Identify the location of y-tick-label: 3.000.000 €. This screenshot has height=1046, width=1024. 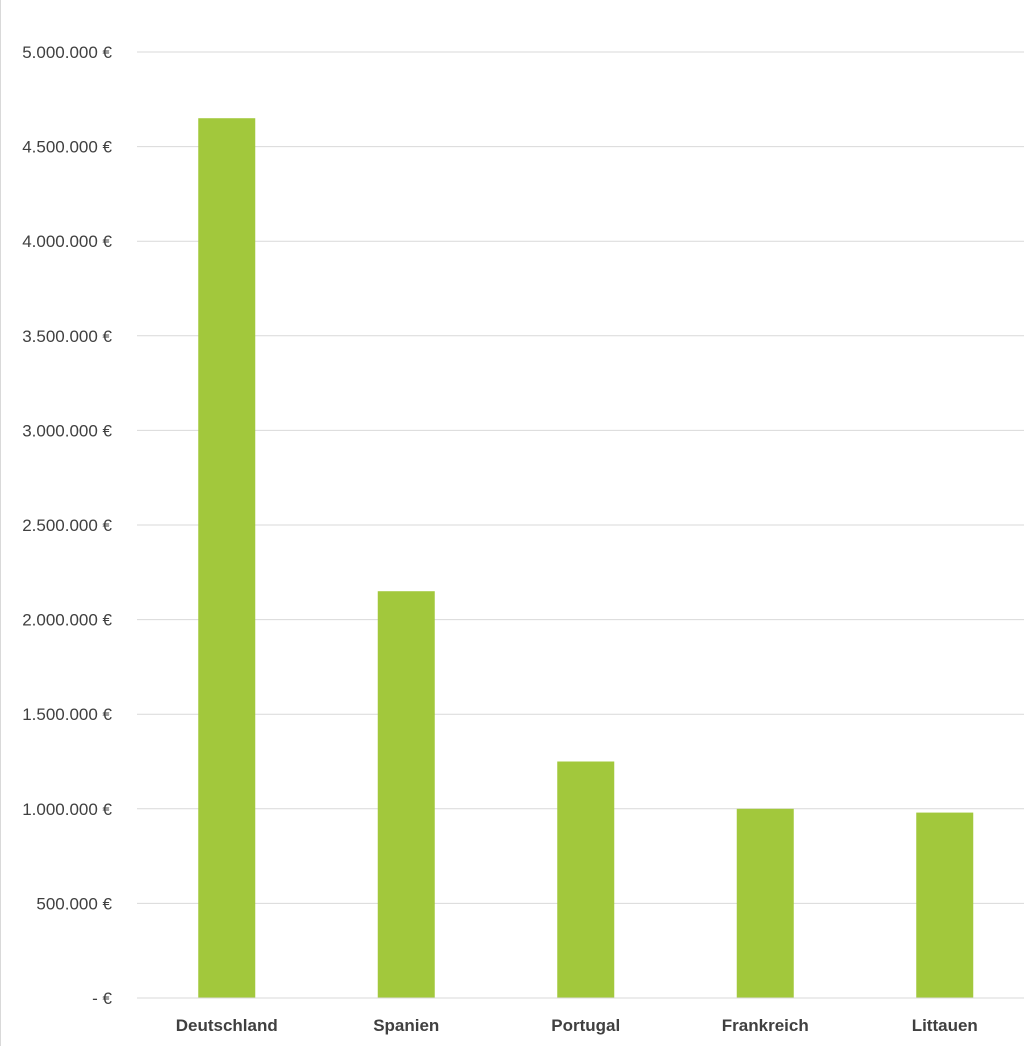
(67, 430).